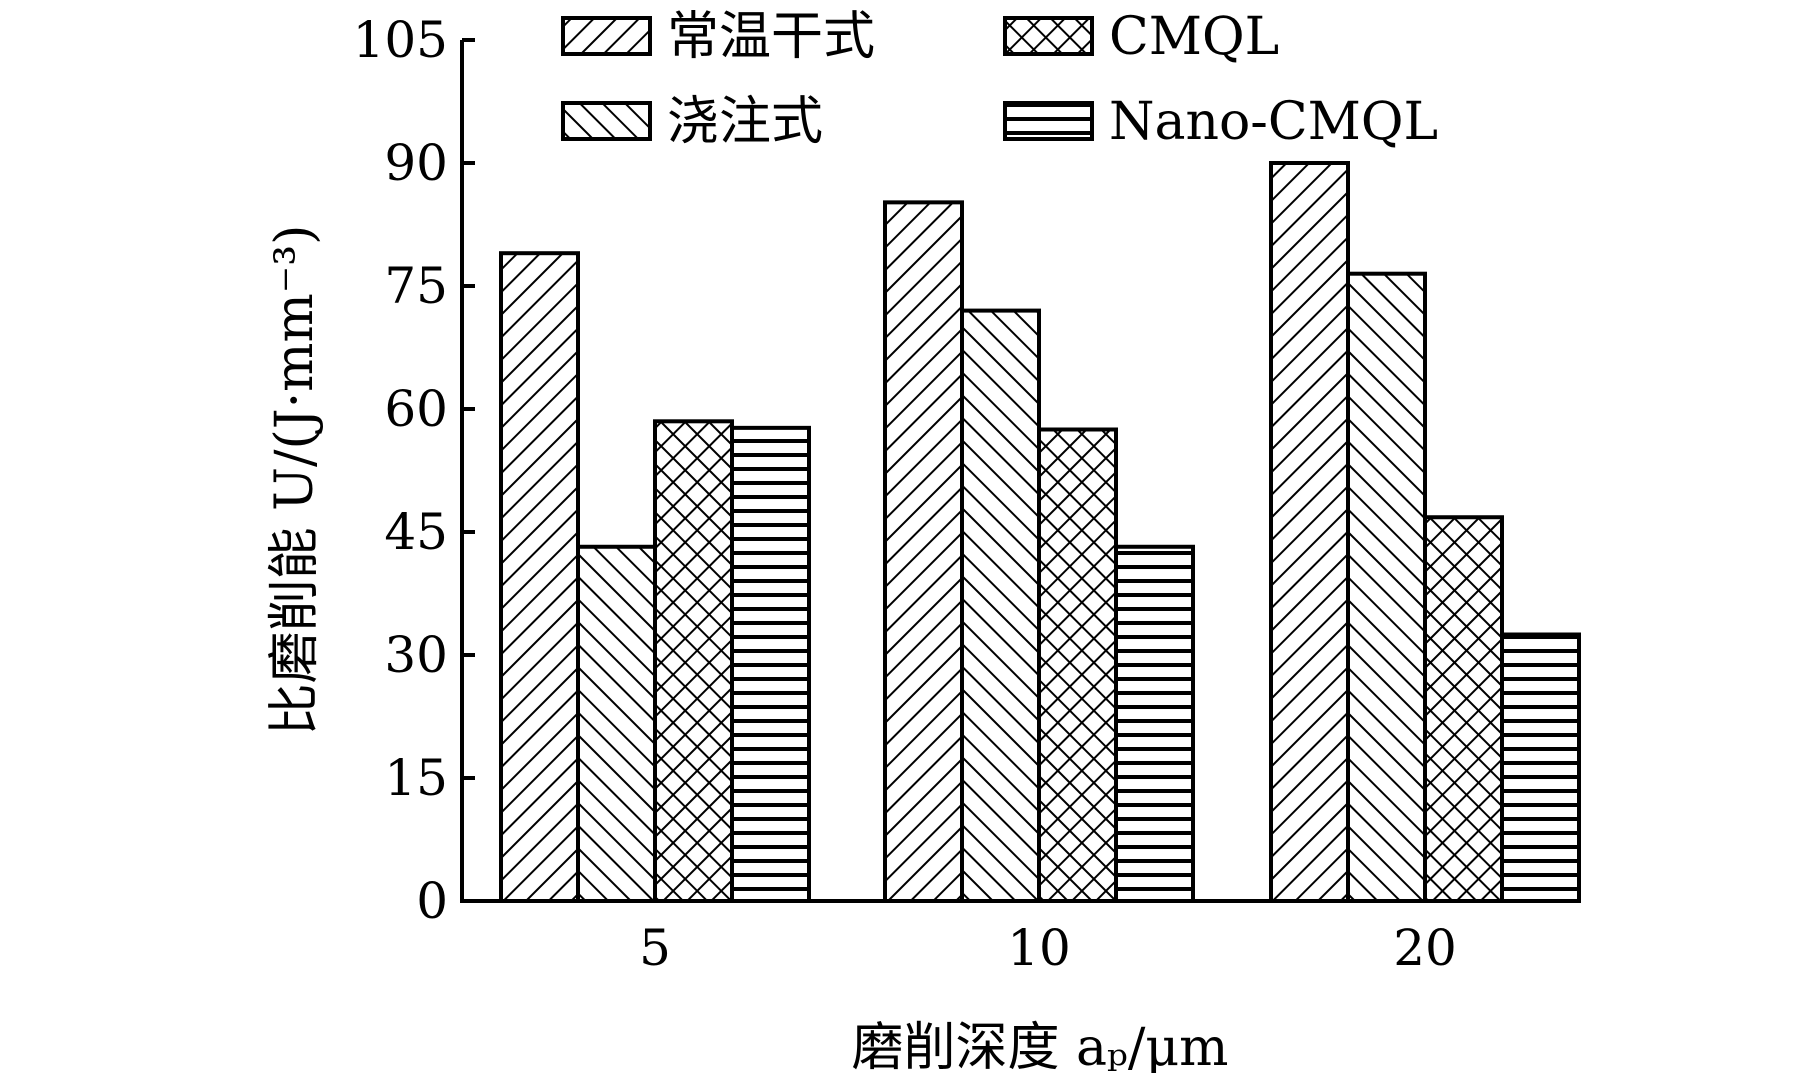 The height and width of the screenshot is (1078, 1819). What do you see at coordinates (416, 532) in the screenshot?
I see `y-tick-label: 45` at bounding box center [416, 532].